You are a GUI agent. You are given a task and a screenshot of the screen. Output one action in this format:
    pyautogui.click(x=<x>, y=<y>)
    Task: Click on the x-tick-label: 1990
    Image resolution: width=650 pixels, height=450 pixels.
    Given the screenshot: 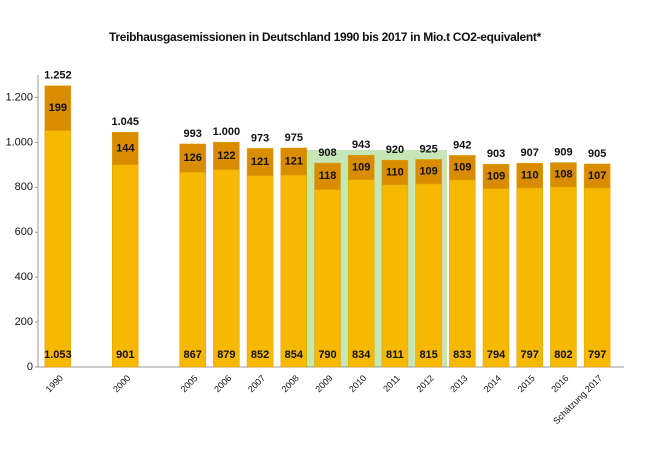 What is the action you would take?
    pyautogui.click(x=54, y=383)
    